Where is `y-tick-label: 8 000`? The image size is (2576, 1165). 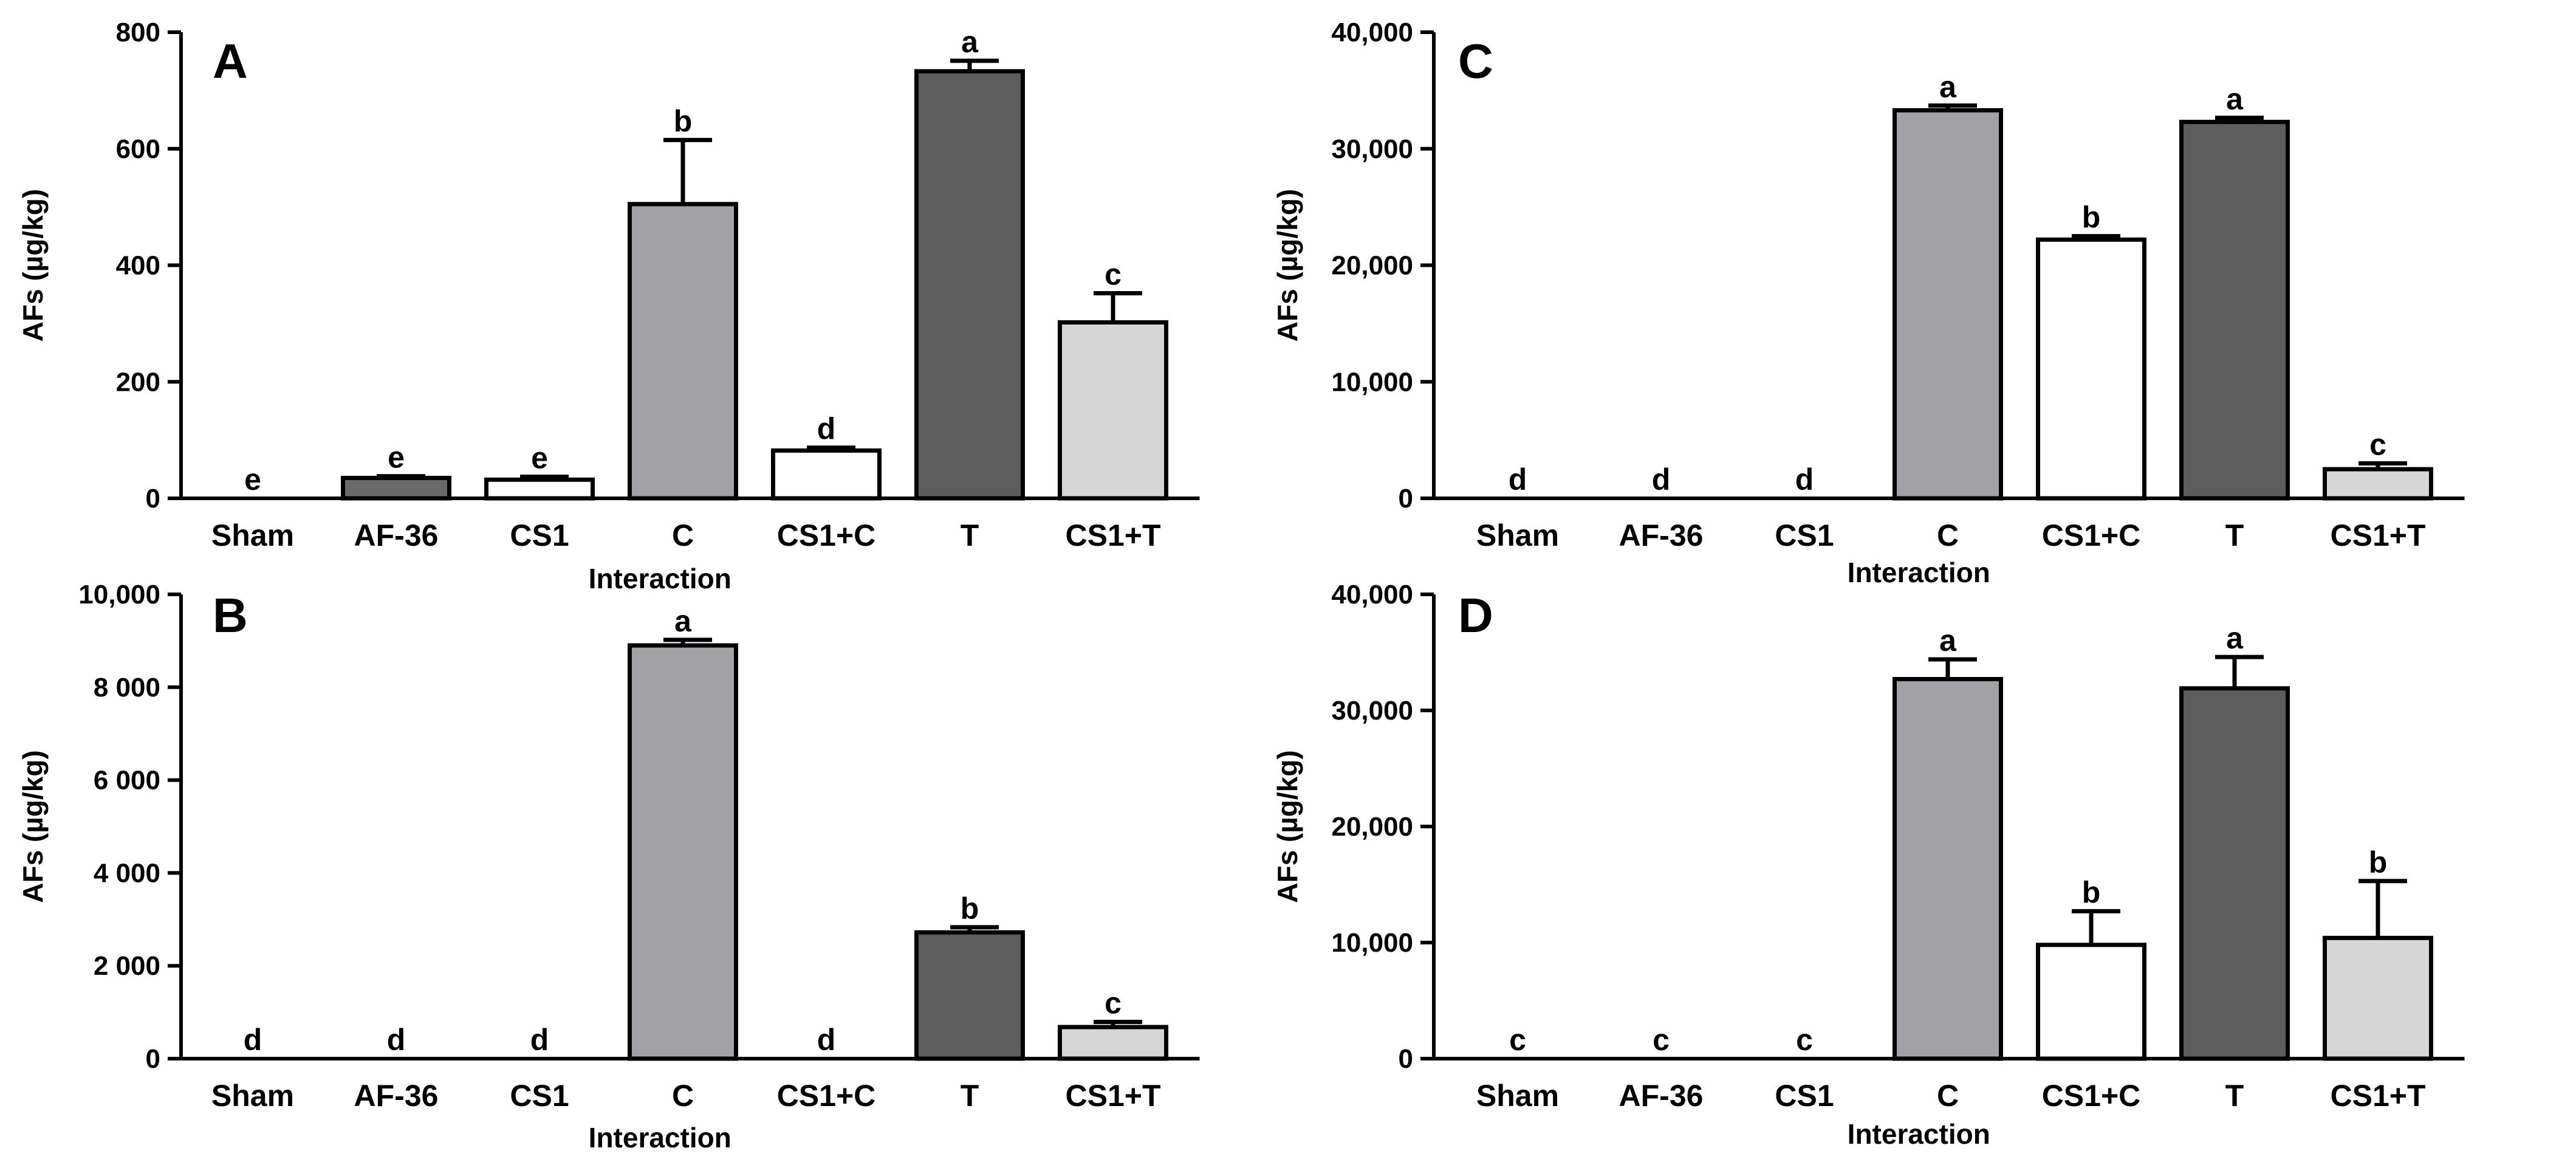
y-tick-label: 8 000 is located at coordinates (127, 688).